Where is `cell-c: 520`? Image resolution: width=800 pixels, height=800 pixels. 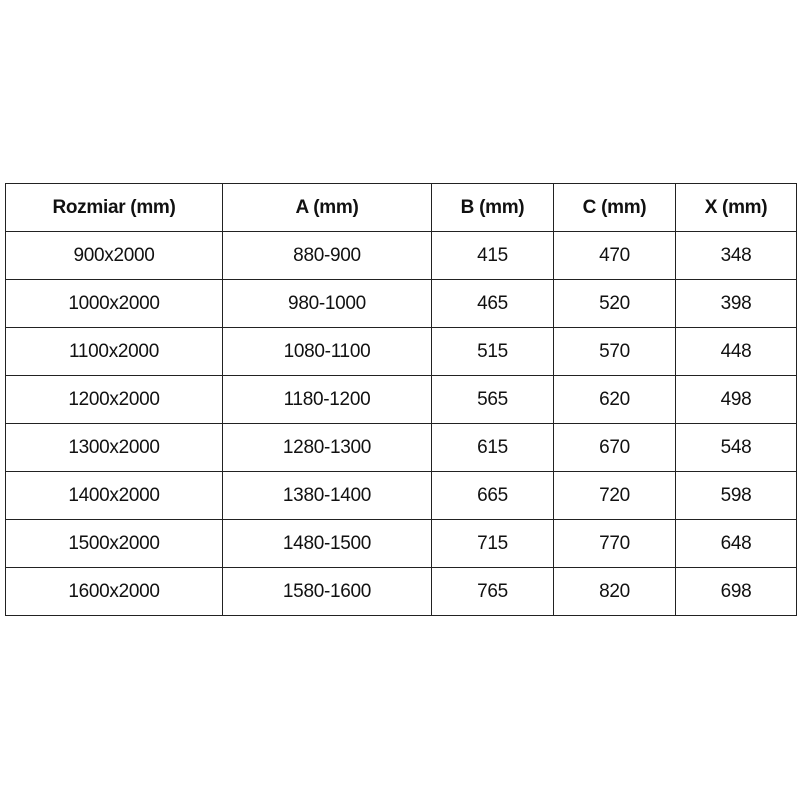
cell-c: 520 is located at coordinates (614, 303).